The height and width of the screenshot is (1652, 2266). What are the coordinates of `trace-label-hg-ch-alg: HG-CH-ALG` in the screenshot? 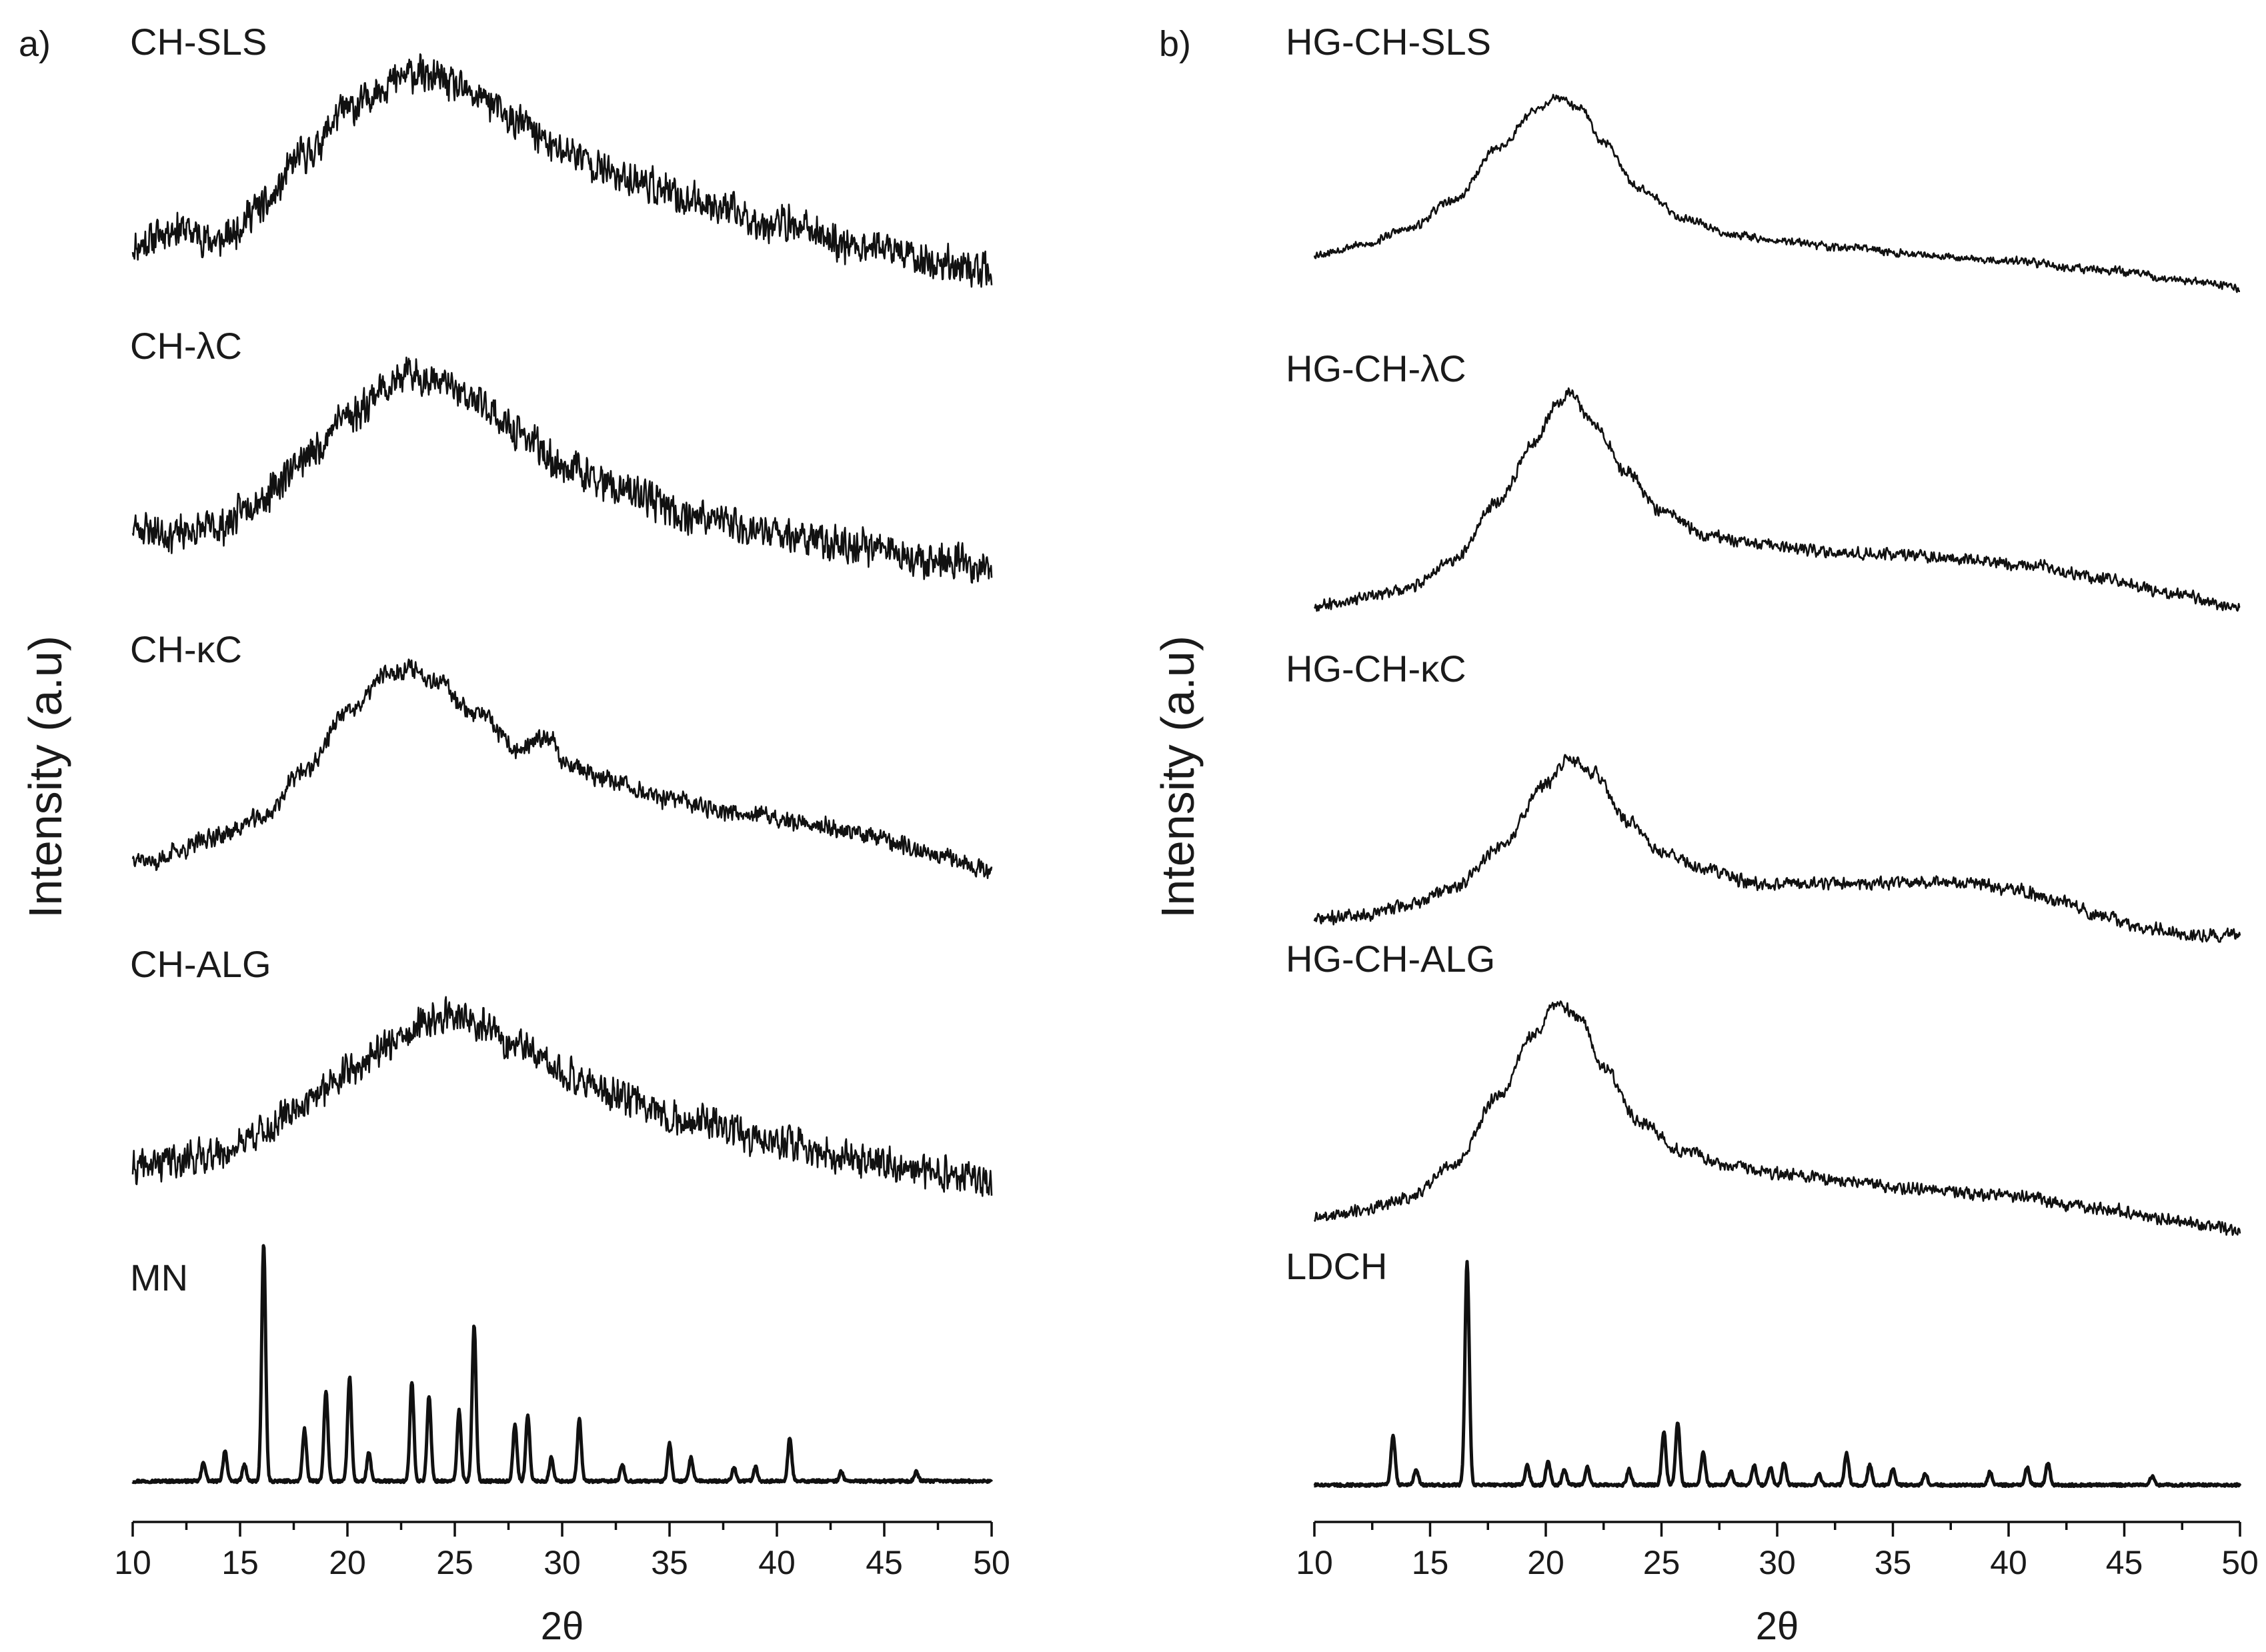 It's located at (1390, 959).